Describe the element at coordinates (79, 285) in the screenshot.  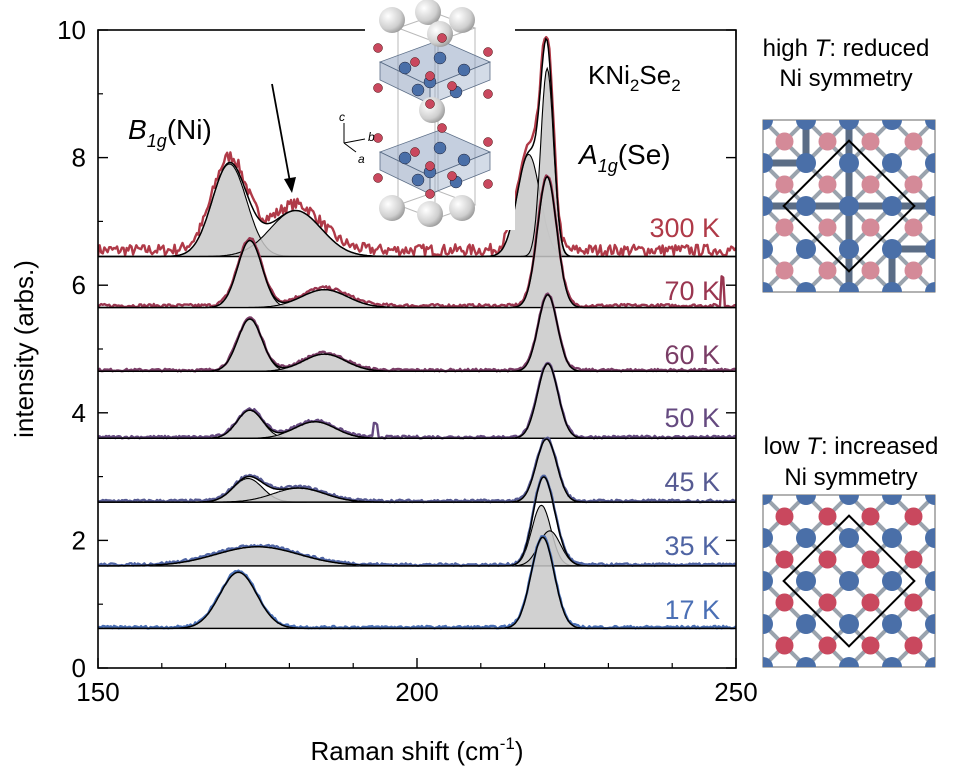
I see `y-tick-label: 6` at that location.